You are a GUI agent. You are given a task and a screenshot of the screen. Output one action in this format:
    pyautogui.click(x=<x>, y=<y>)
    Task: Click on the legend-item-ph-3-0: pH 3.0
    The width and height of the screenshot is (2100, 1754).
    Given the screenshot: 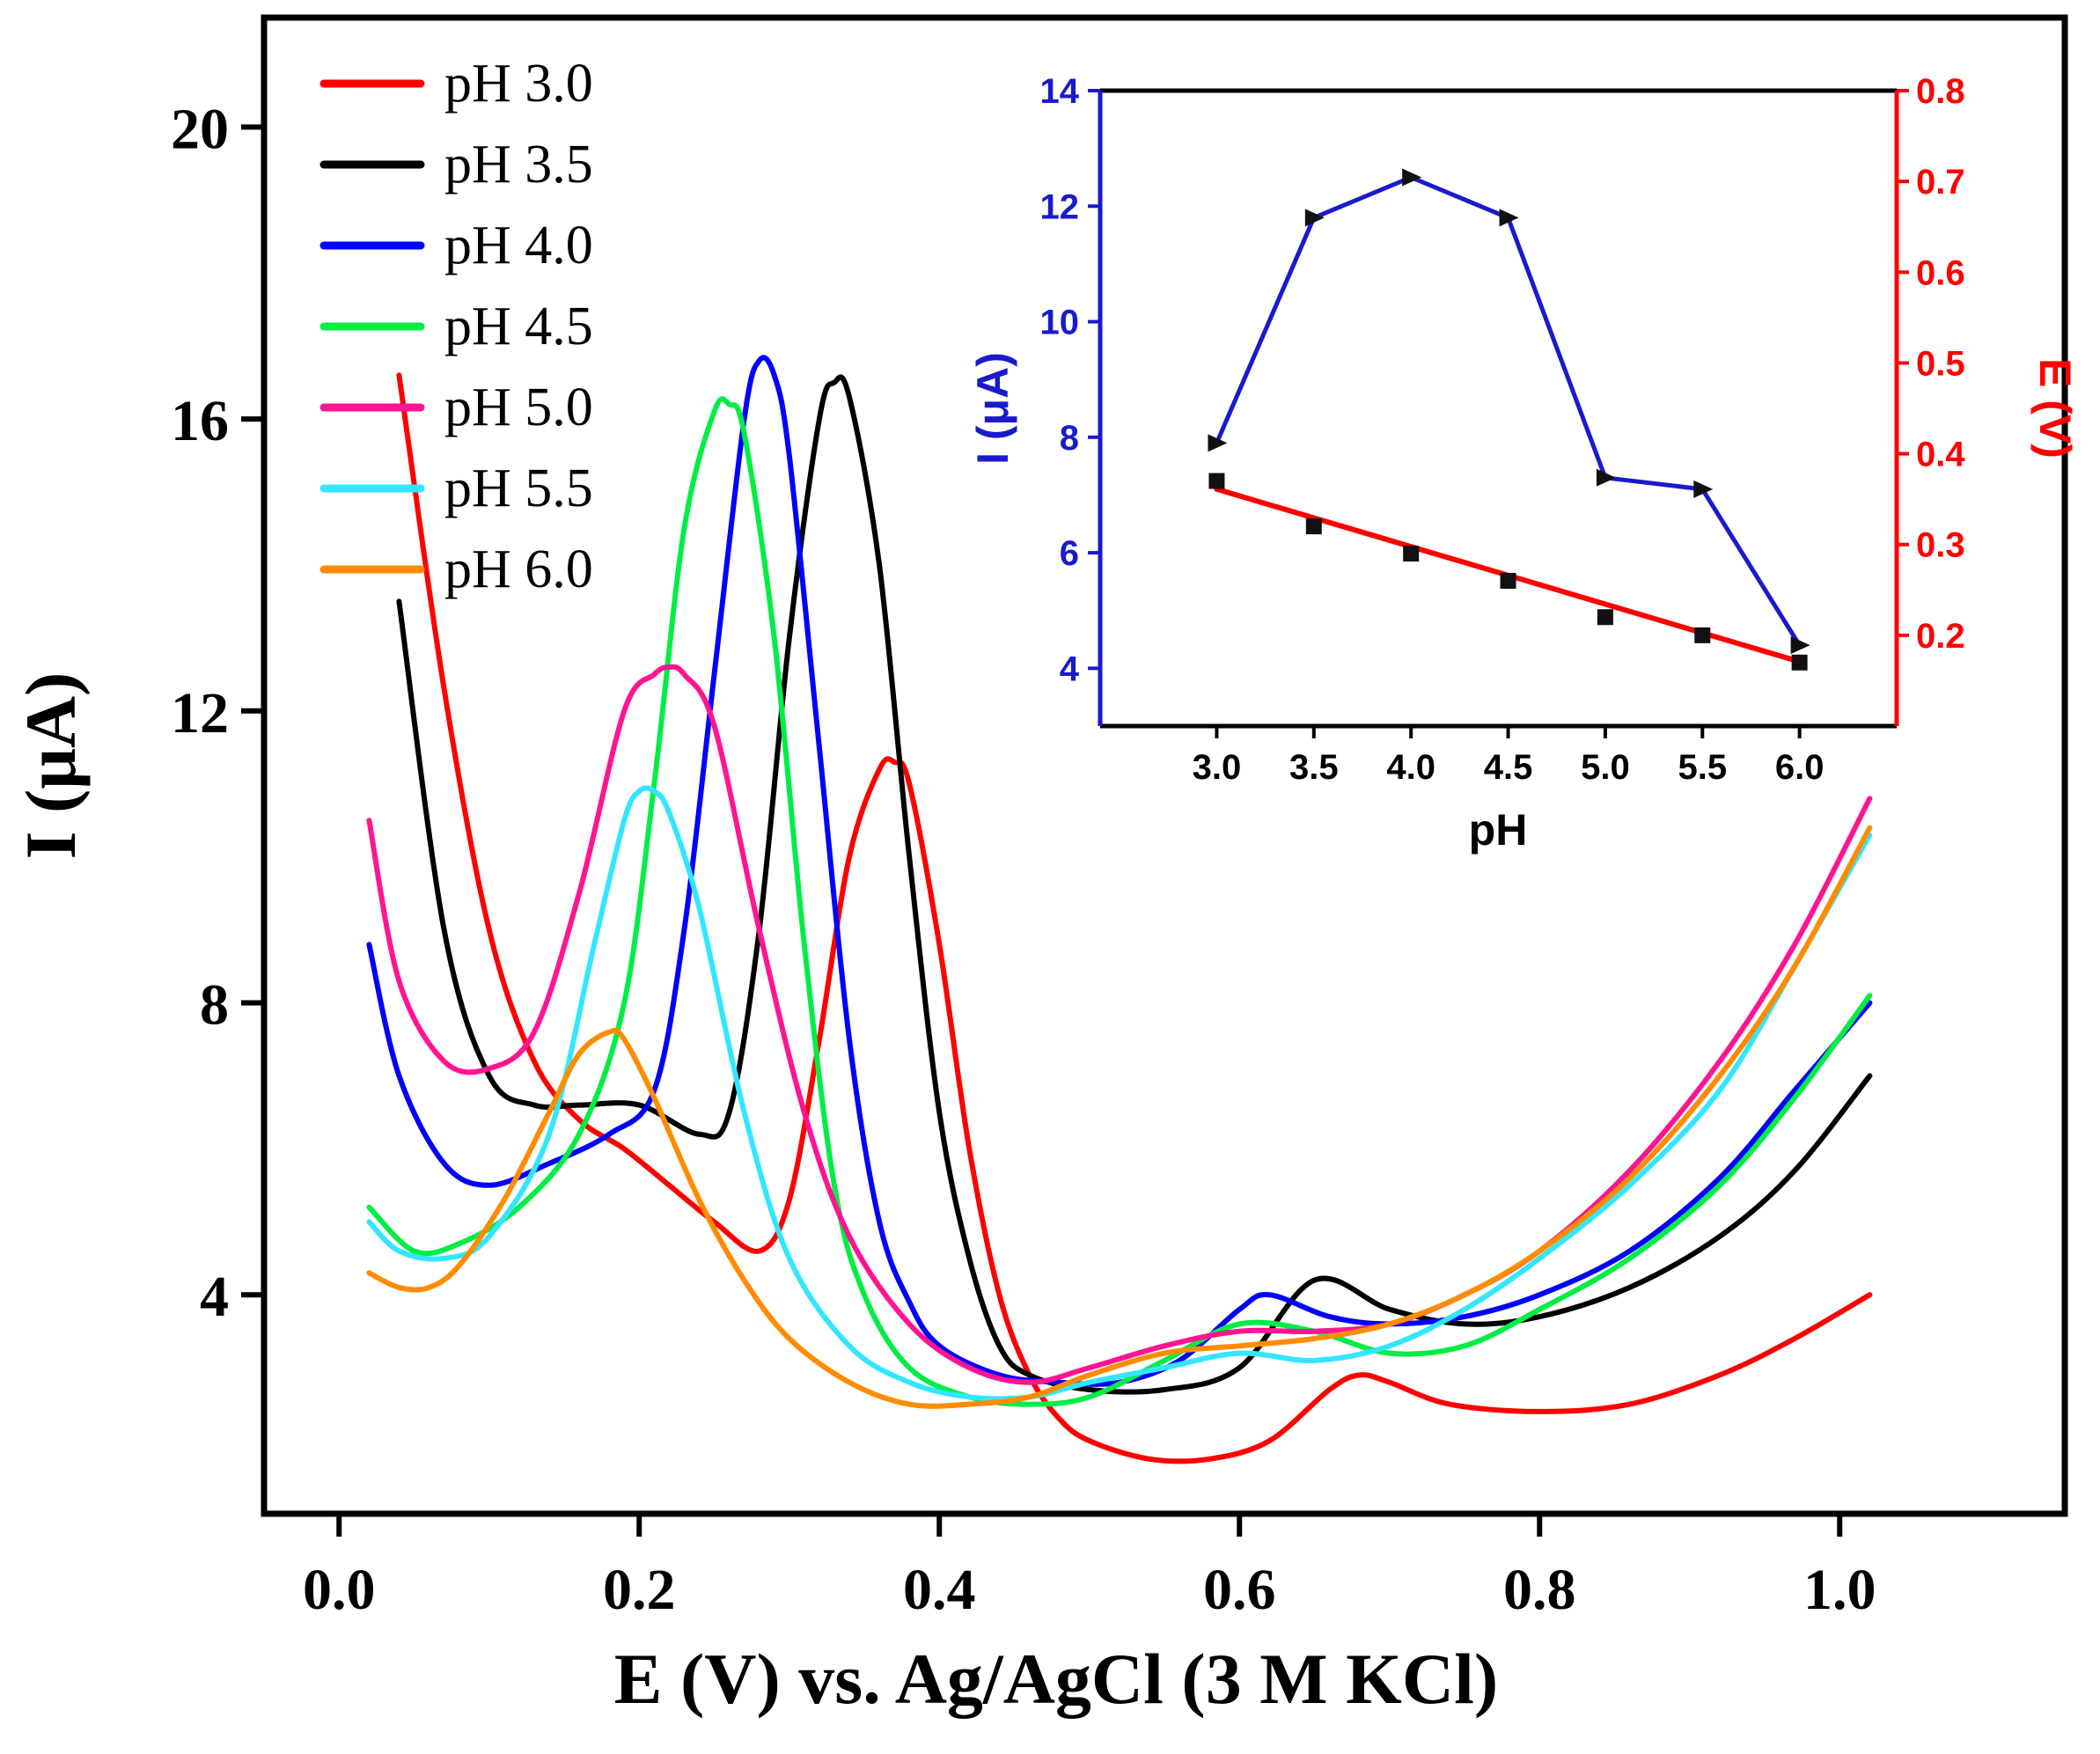 What is the action you would take?
    pyautogui.click(x=456, y=84)
    